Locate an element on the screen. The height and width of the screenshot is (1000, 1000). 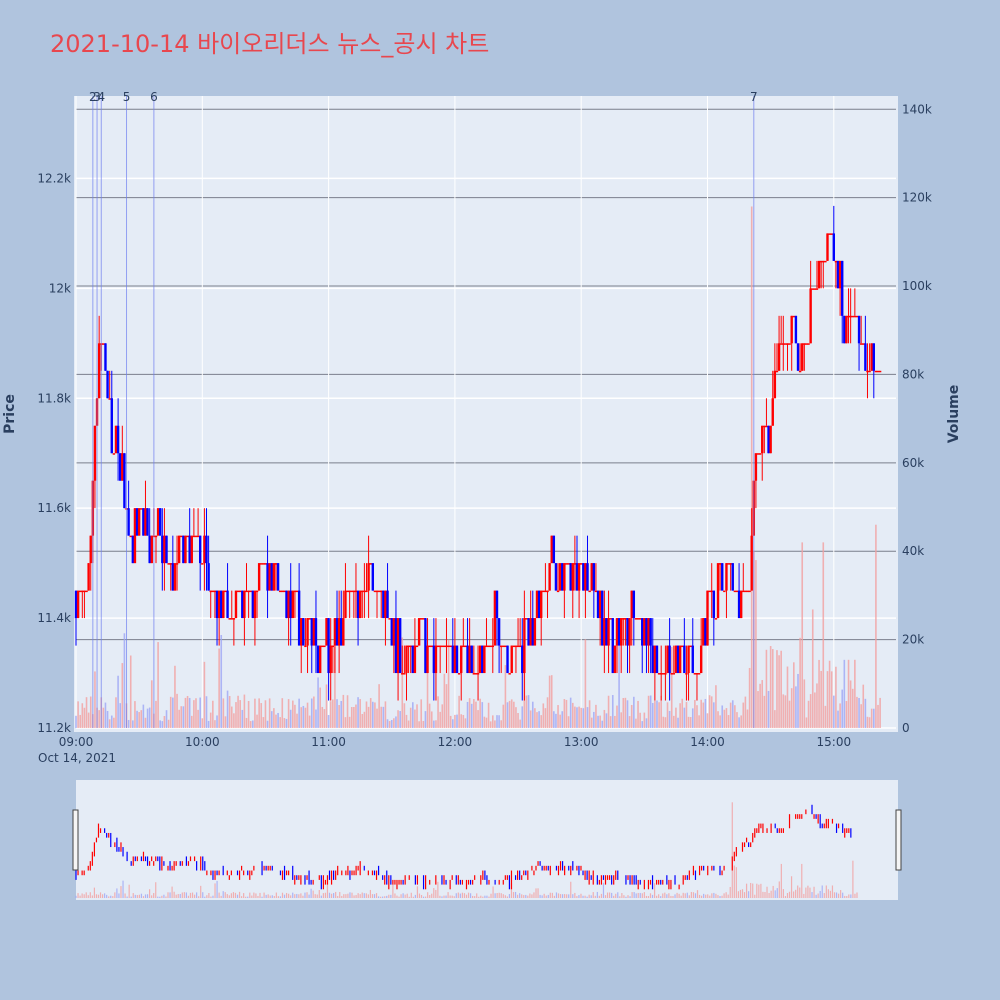
range-slider-right-handle is located at coordinates (898, 840).